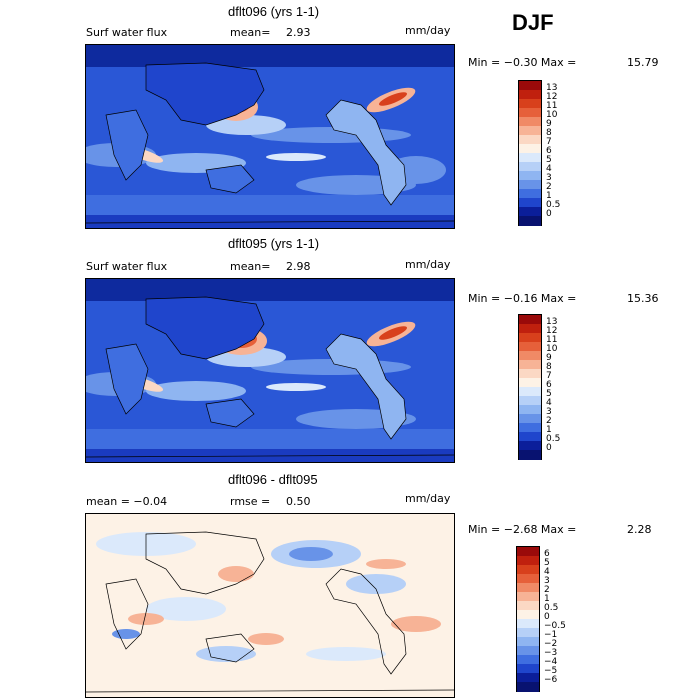 The image size is (700, 700). I want to click on panel3-minmax: Min = −2.68 Max =, so click(522, 529).